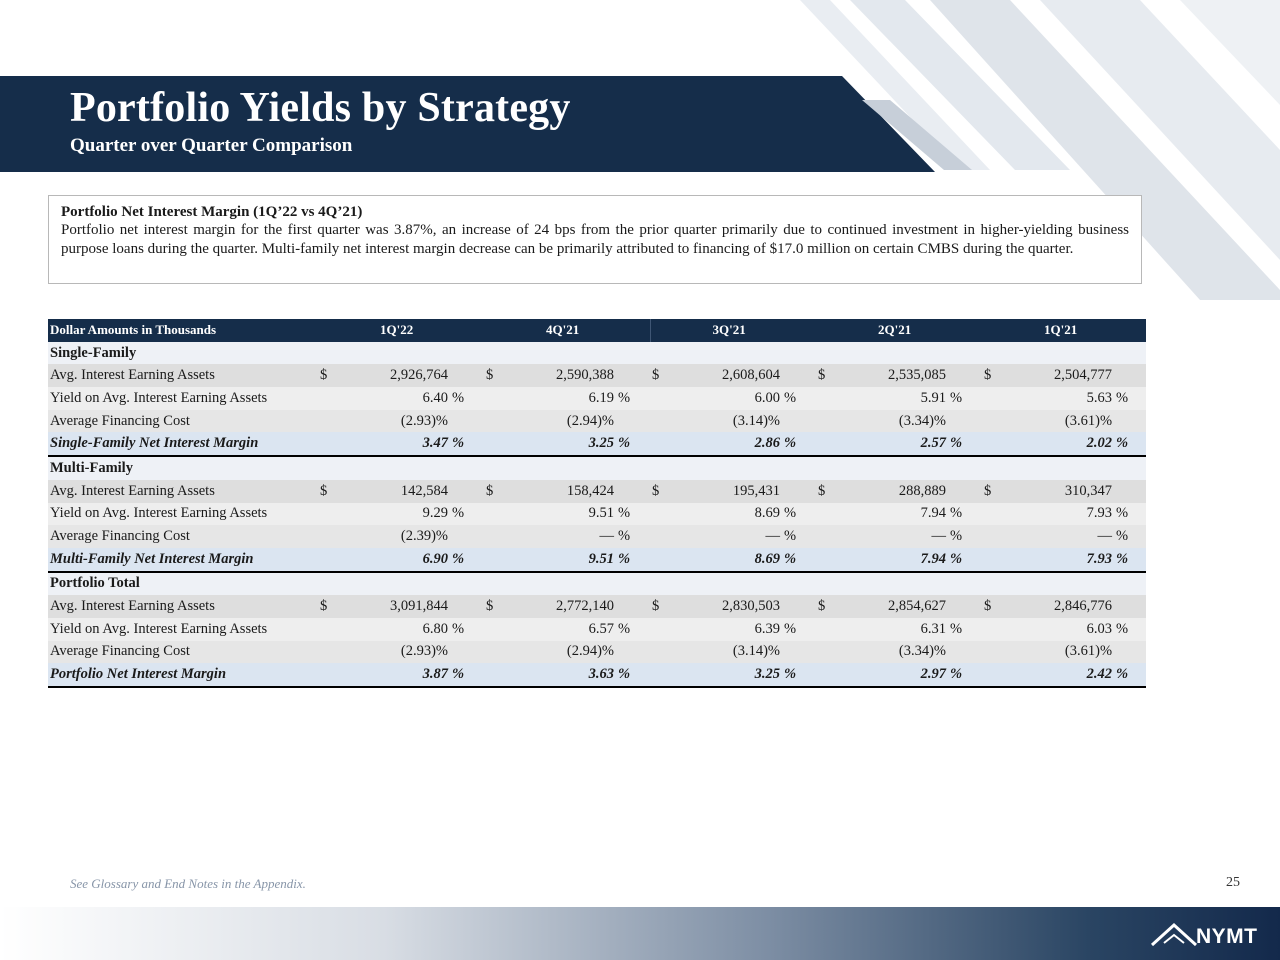  Describe the element at coordinates (397, 398) in the screenshot. I see `cell-value: 6.40` at that location.